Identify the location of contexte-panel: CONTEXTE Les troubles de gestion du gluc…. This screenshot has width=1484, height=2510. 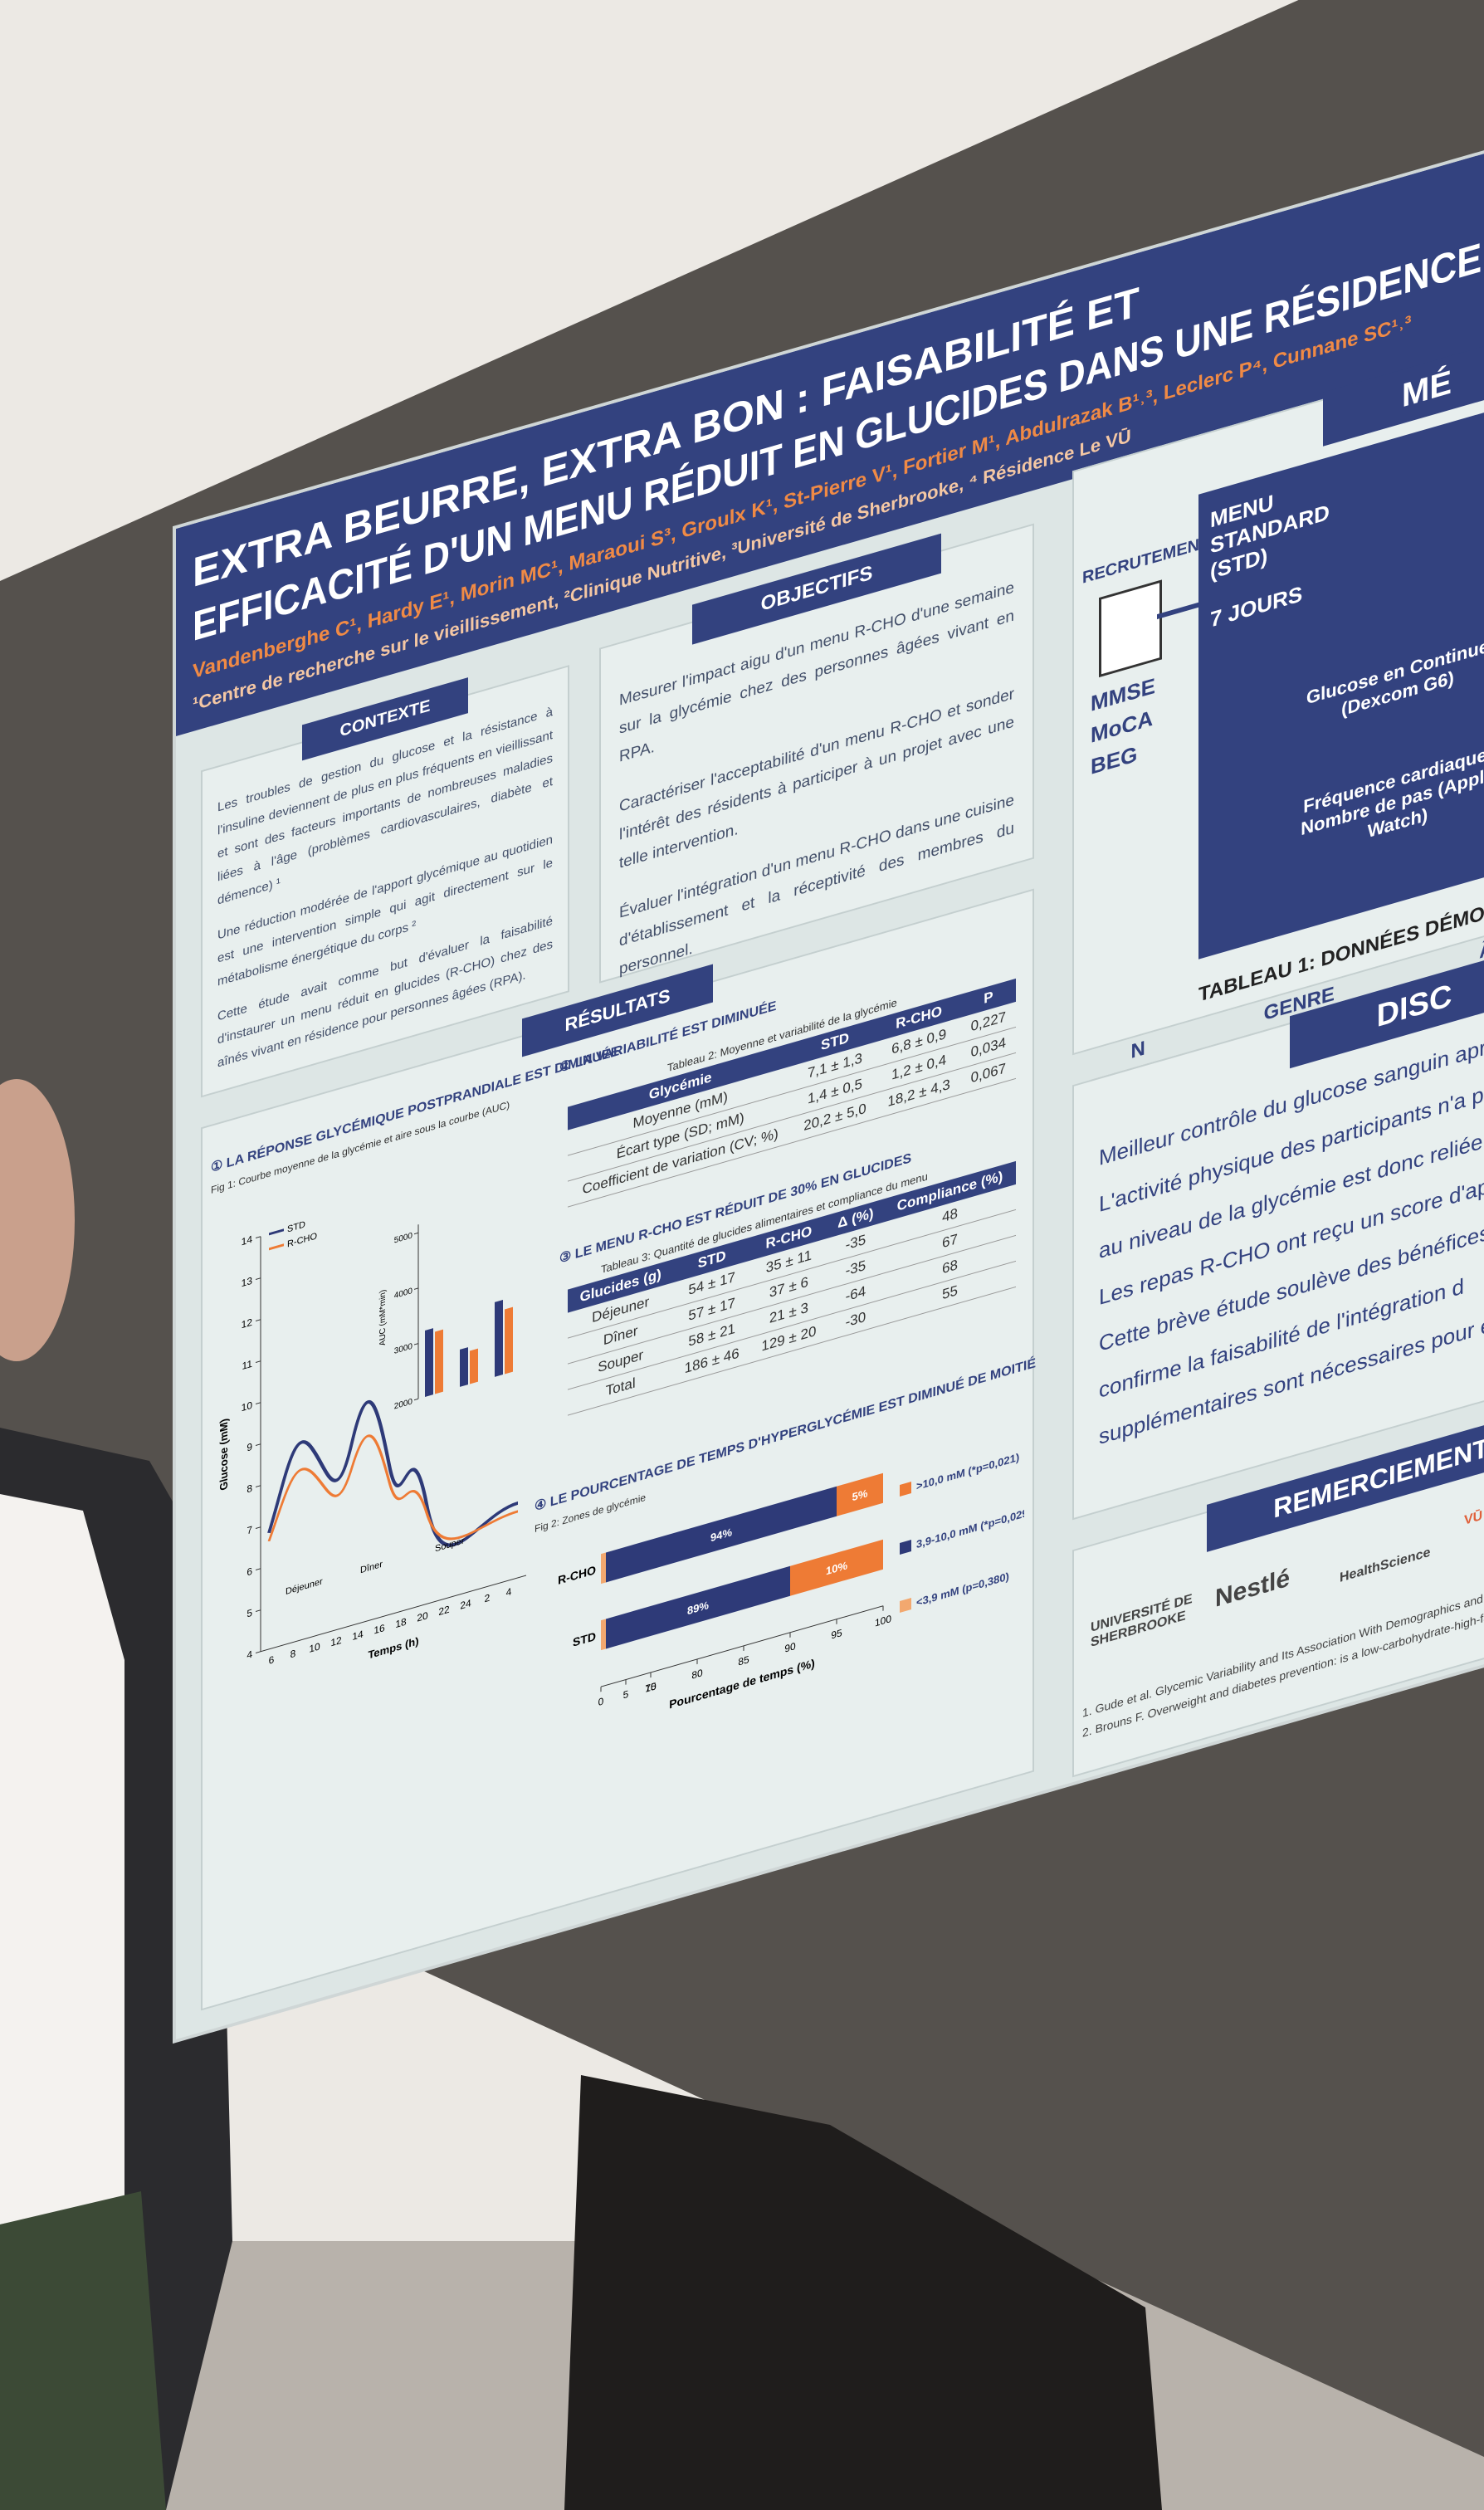
(385, 881).